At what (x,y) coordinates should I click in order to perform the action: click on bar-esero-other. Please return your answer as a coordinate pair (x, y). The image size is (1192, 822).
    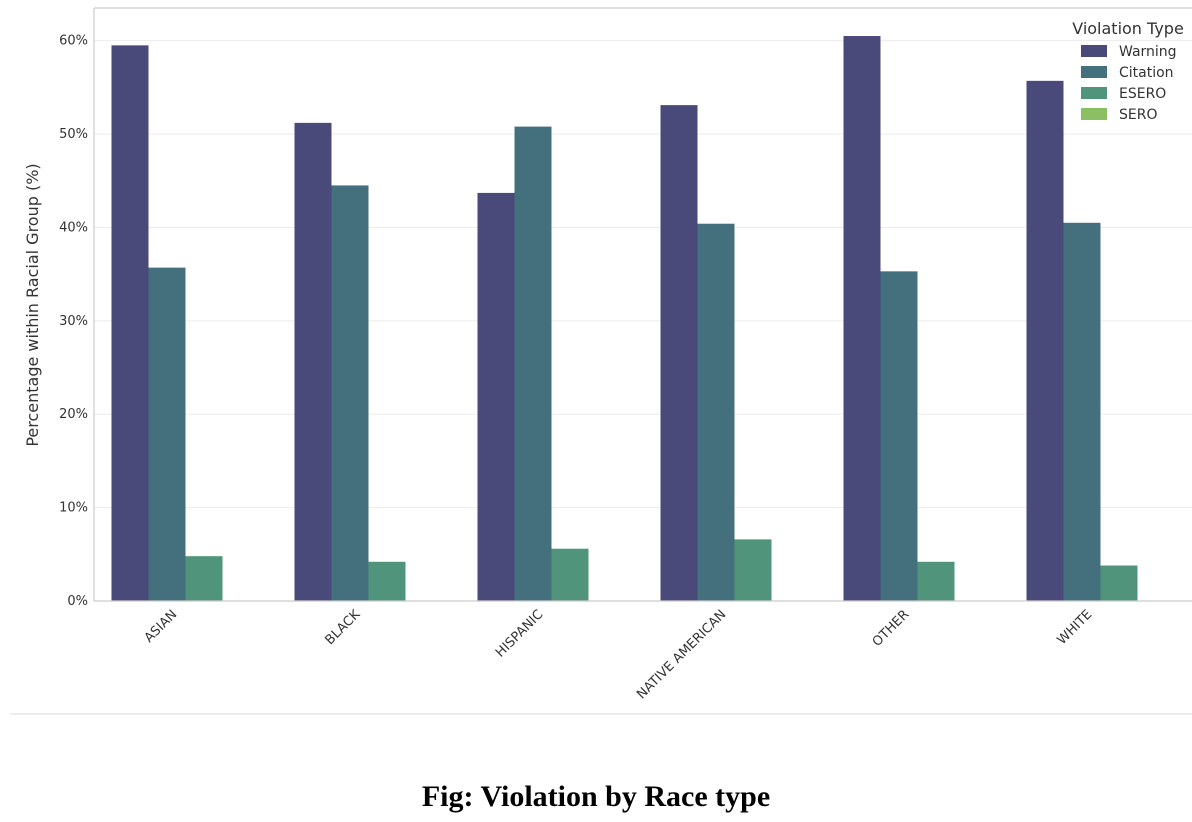
    Looking at the image, I should click on (936, 581).